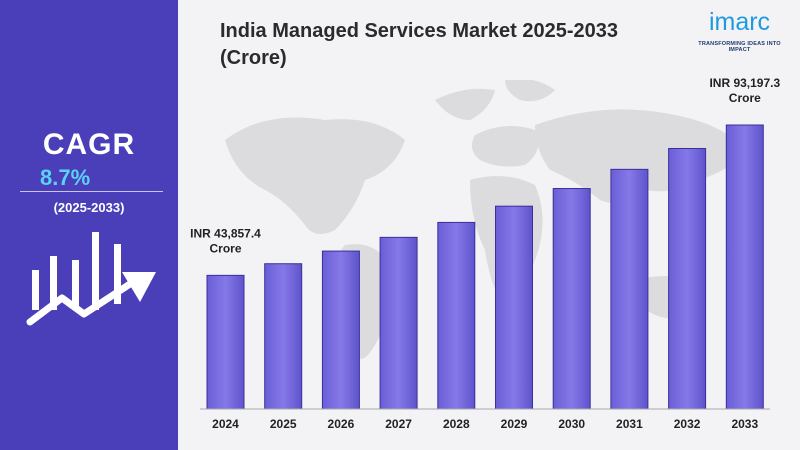  What do you see at coordinates (65, 177) in the screenshot?
I see `cagr-value: 8.7%` at bounding box center [65, 177].